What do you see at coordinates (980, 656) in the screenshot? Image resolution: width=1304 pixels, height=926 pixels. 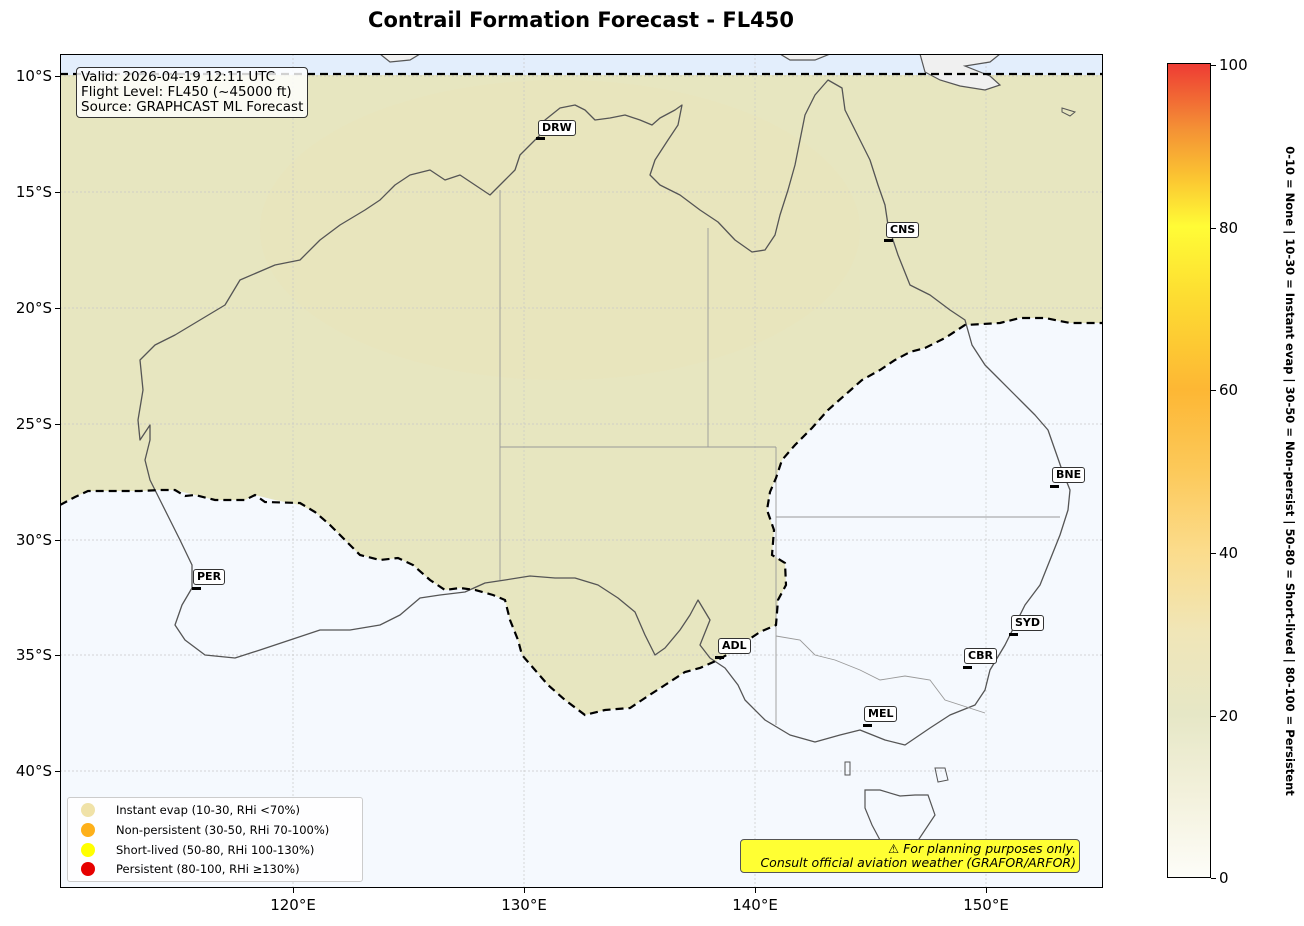 I see `city-label-cbr: CBR` at bounding box center [980, 656].